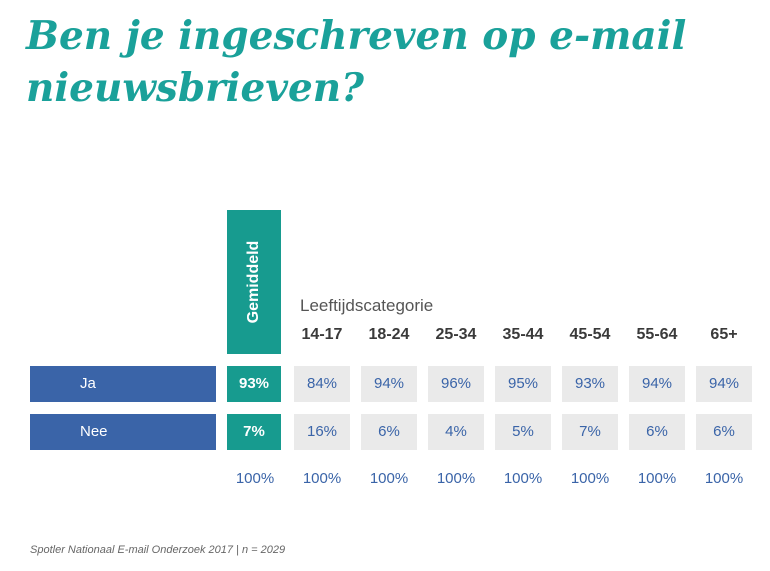  Describe the element at coordinates (255, 478) in the screenshot. I see `total-average: 100%` at that location.